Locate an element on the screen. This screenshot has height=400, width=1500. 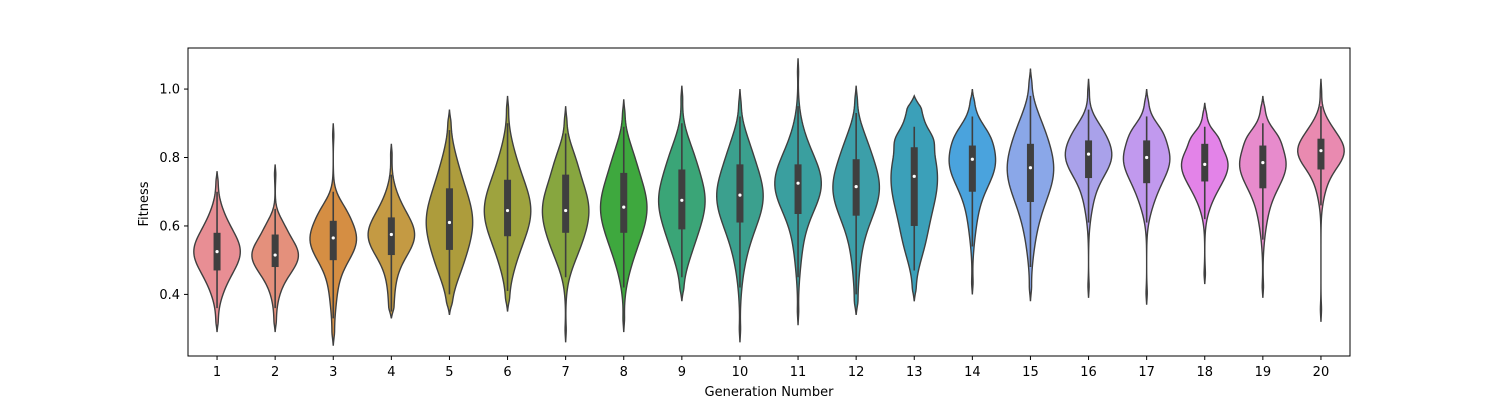
x-tick-label: 3 is located at coordinates (333, 372).